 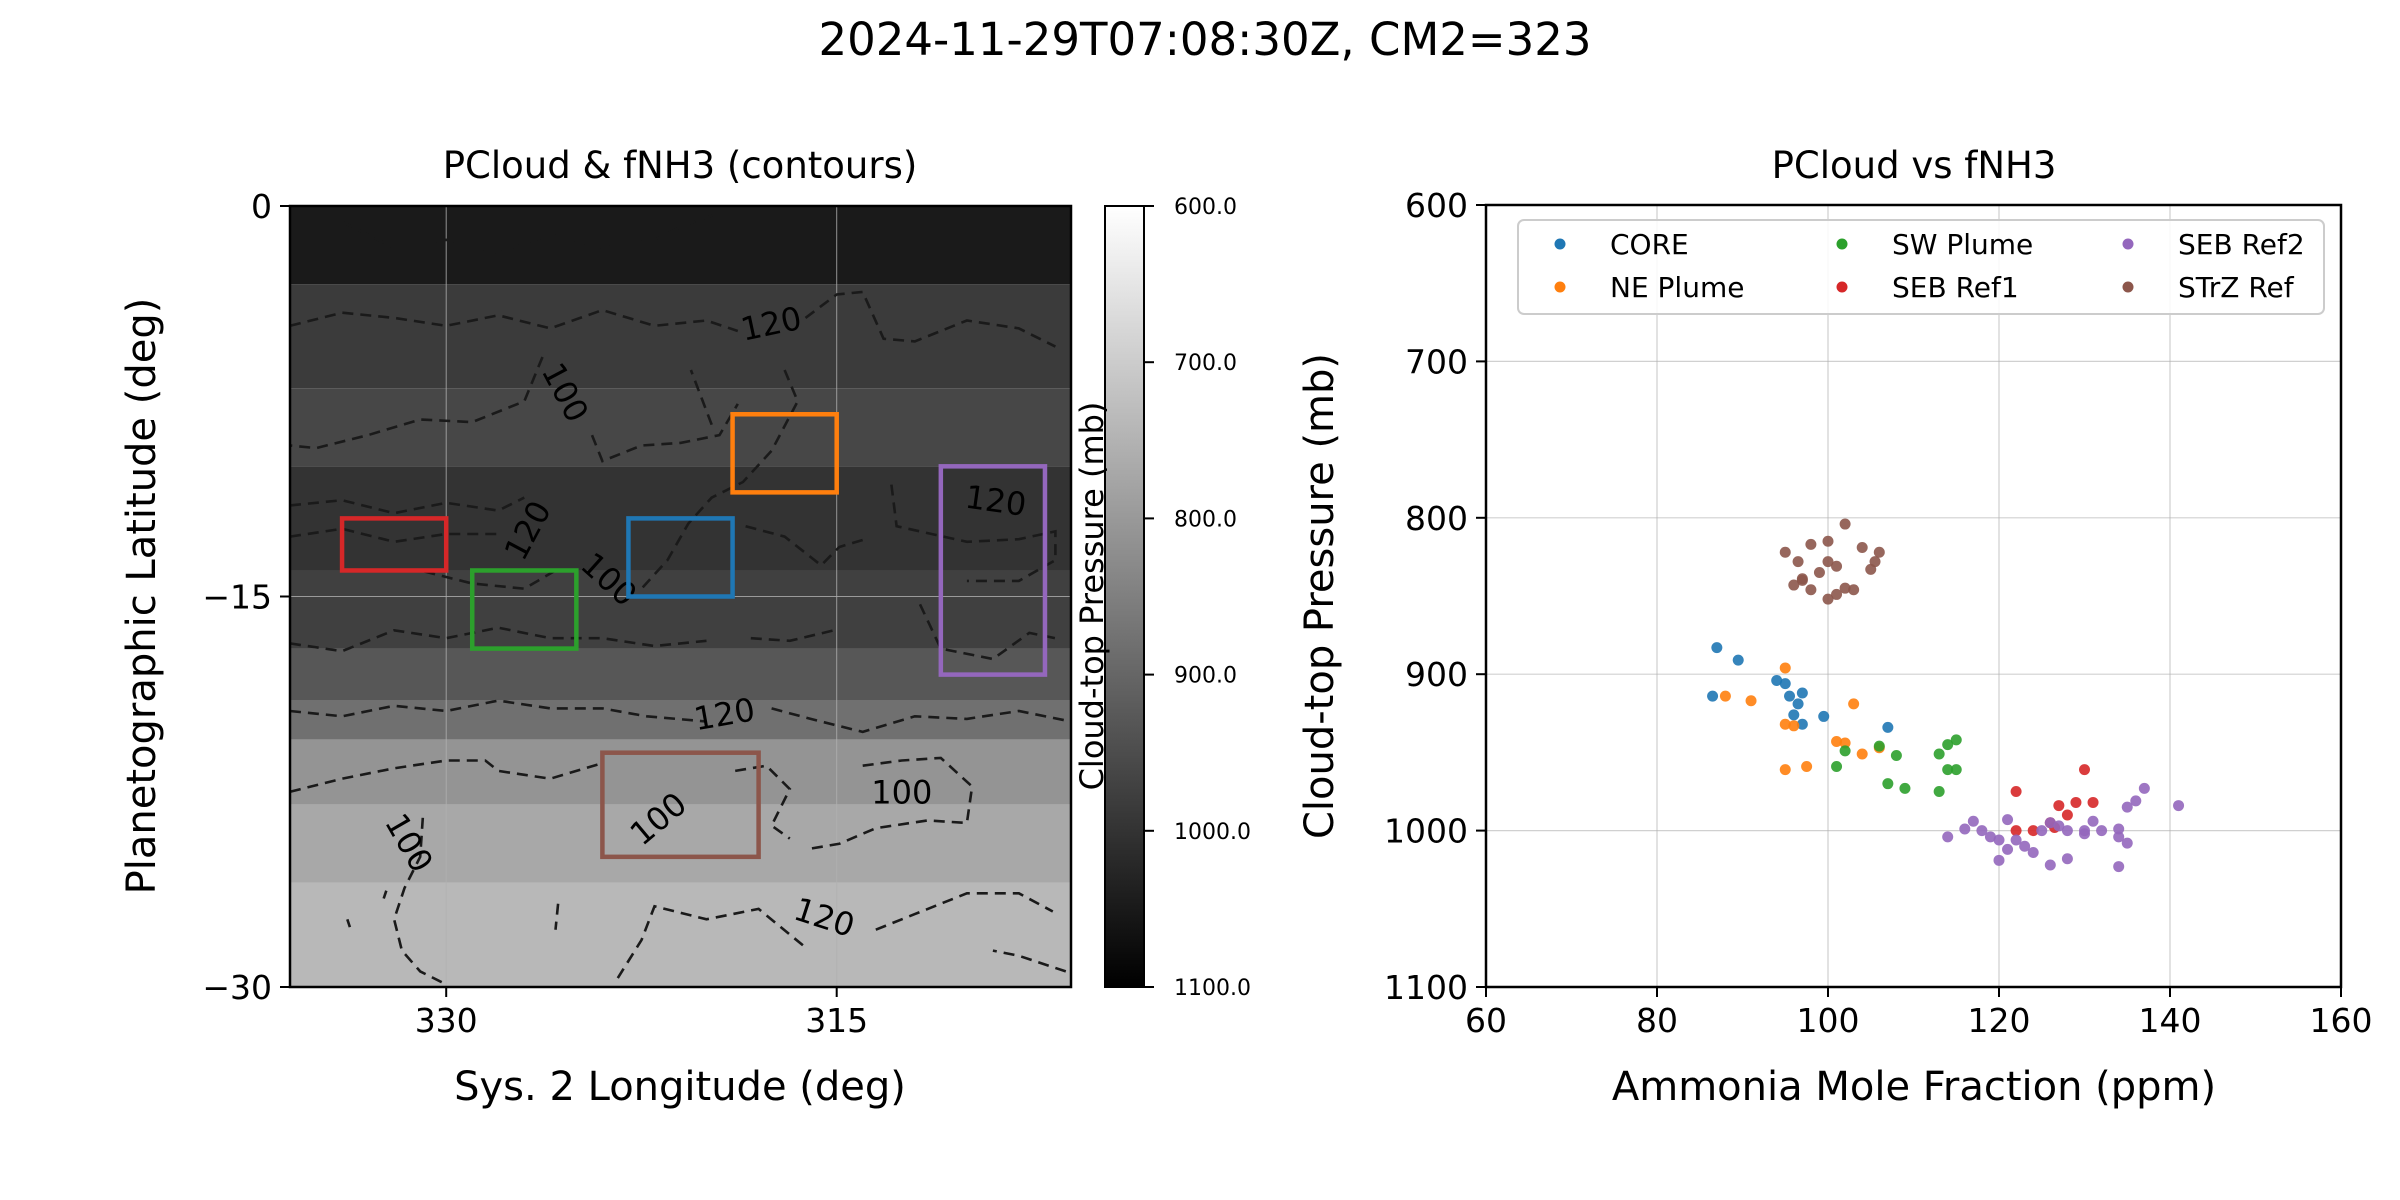 What do you see at coordinates (237, 987) in the screenshot?
I see `map-y-tick-label: −30` at bounding box center [237, 987].